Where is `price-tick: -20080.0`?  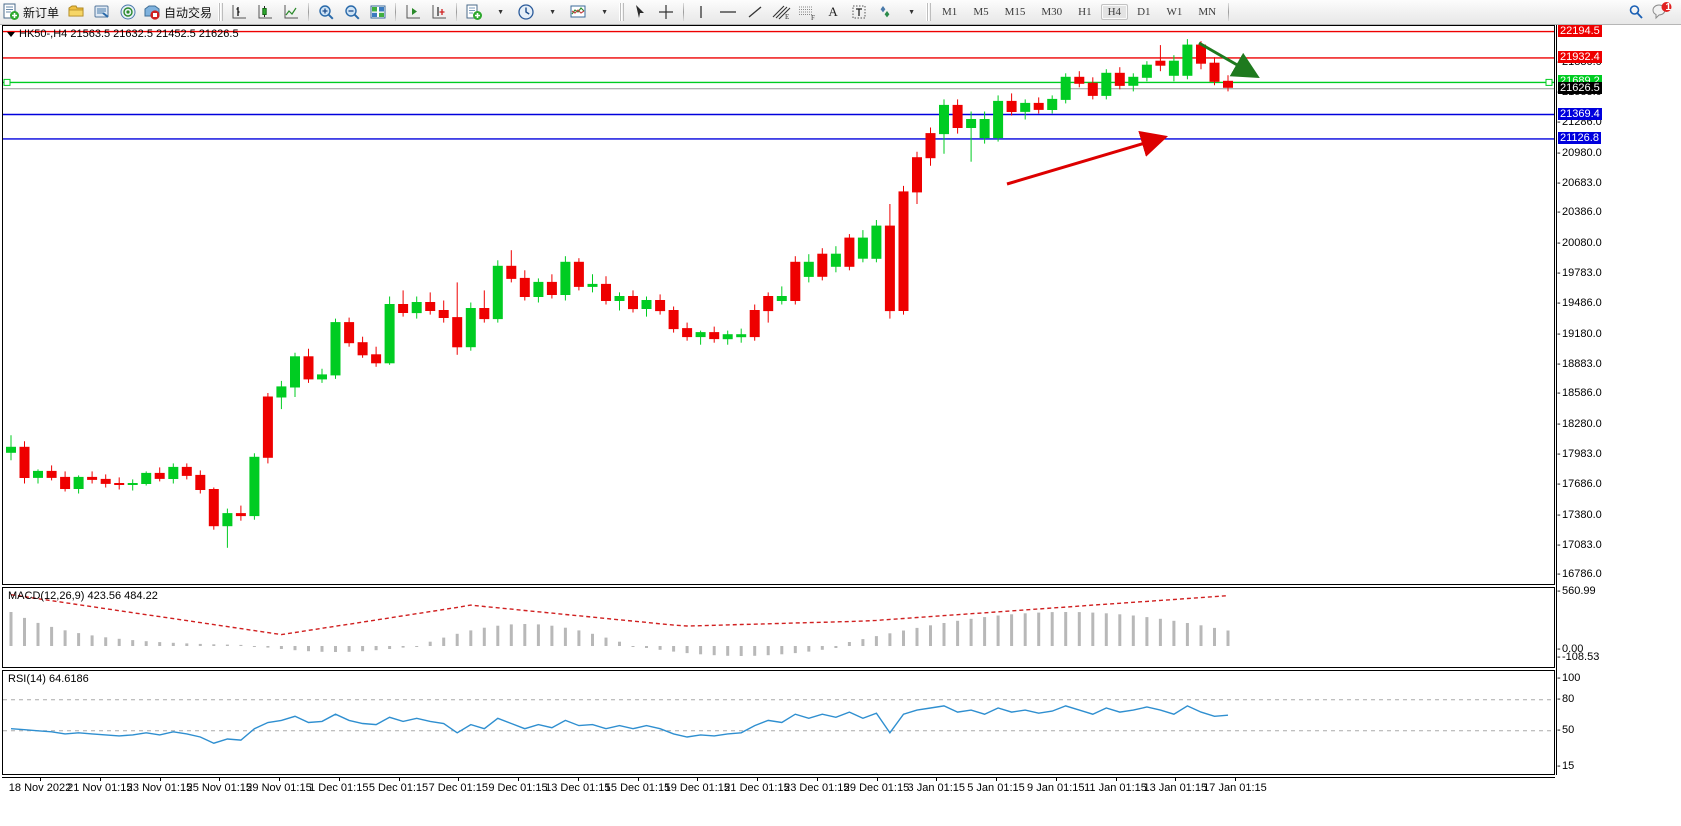 price-tick: -20080.0 is located at coordinates (1579, 243).